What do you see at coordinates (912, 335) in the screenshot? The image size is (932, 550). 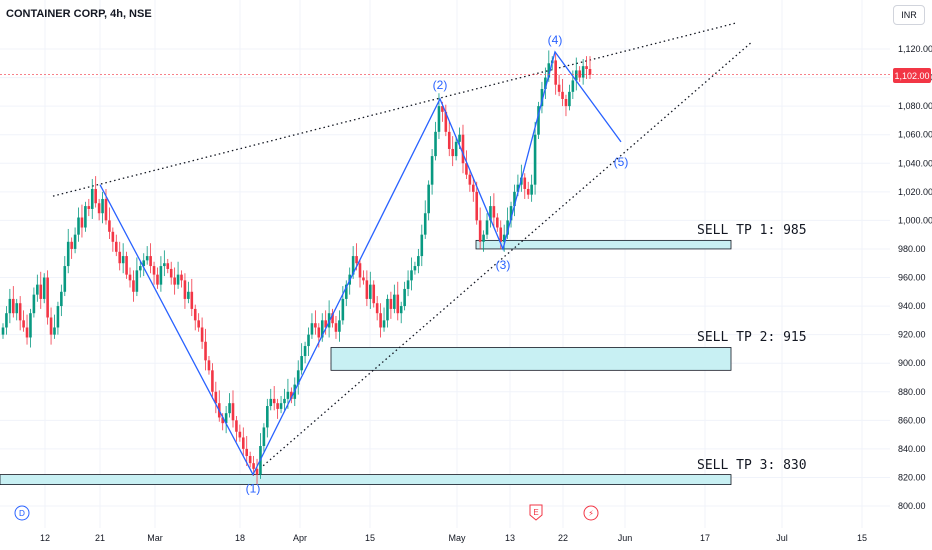 I see `y-tick-label: 920.00` at bounding box center [912, 335].